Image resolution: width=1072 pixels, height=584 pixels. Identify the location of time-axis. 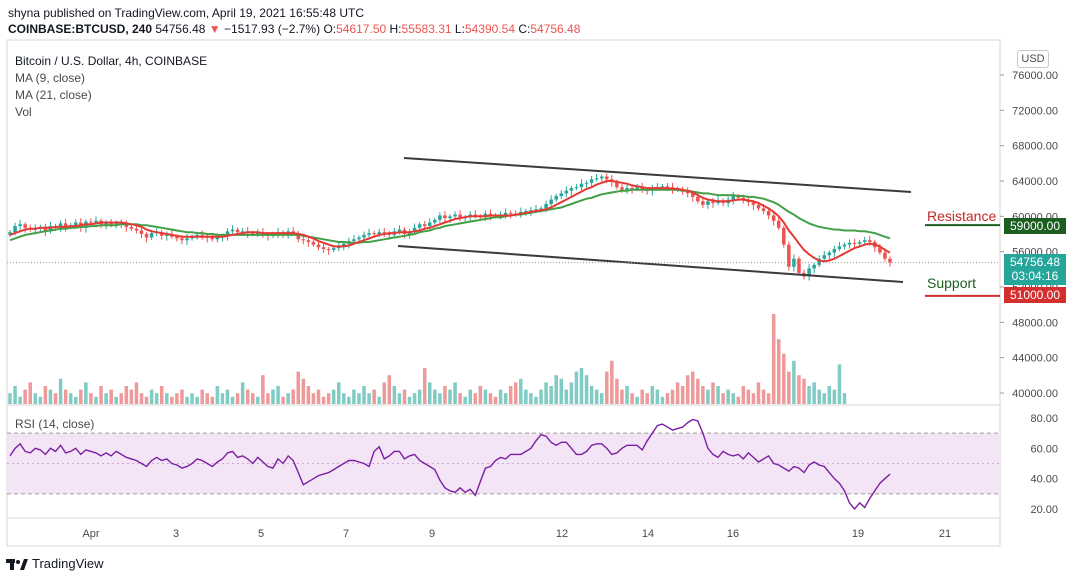
(503, 532).